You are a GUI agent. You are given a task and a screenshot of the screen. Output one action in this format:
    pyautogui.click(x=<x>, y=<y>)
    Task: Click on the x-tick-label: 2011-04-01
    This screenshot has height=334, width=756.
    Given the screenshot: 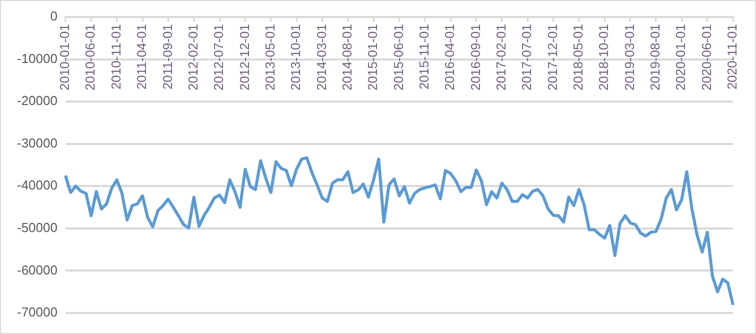 What is the action you would take?
    pyautogui.click(x=142, y=57)
    